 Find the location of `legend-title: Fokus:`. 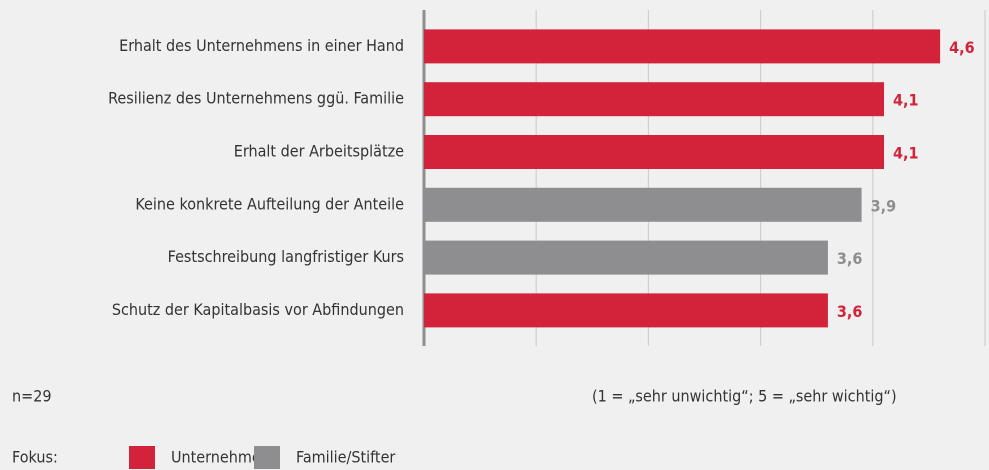

legend-title: Fokus: is located at coordinates (35, 457).